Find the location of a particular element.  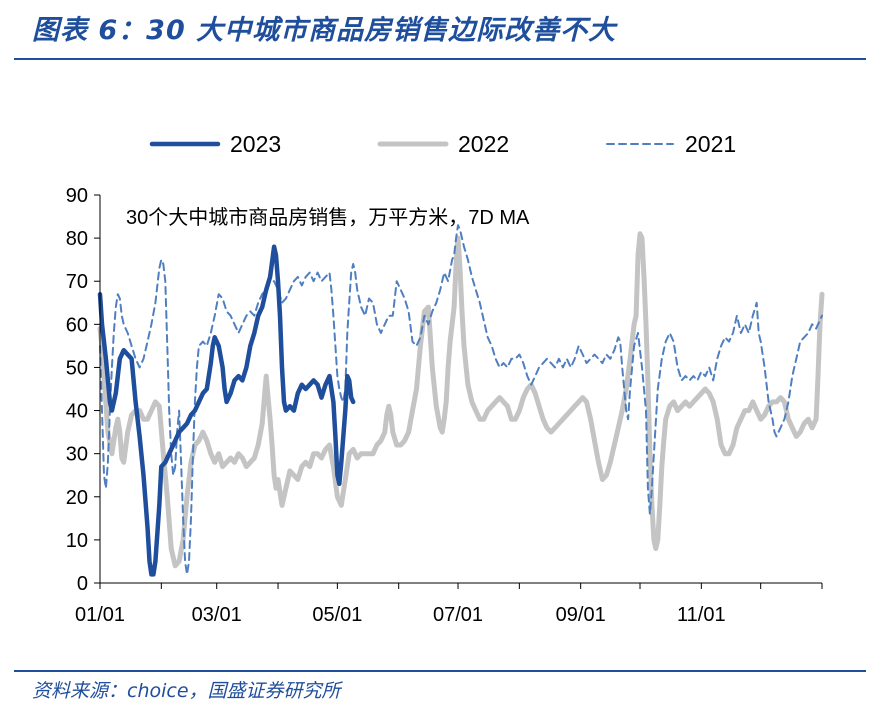

y-tick-label: 70 is located at coordinates (77, 282).